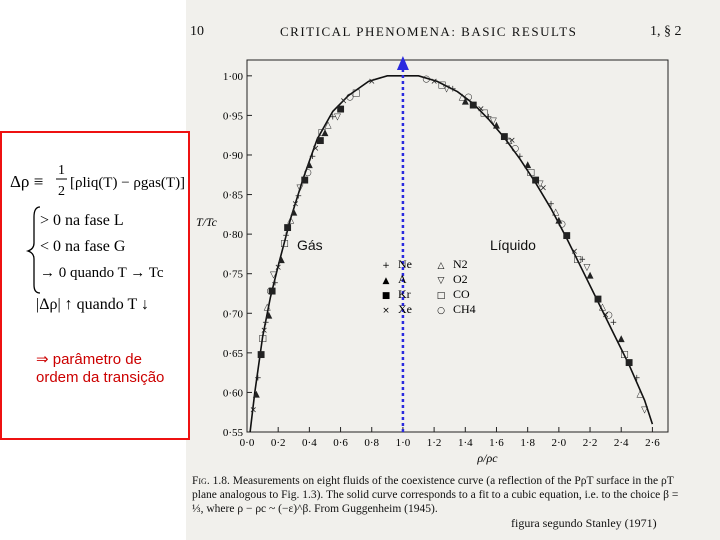 The image size is (720, 540). Describe the element at coordinates (102, 273) in the screenshot. I see `case-critical: → 0 quando T → Tc` at that location.